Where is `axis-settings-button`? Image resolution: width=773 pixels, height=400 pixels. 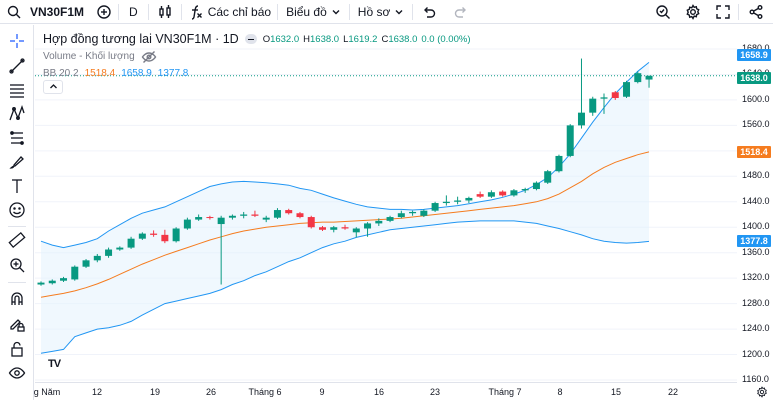
axis-settings-button is located at coordinates (762, 392).